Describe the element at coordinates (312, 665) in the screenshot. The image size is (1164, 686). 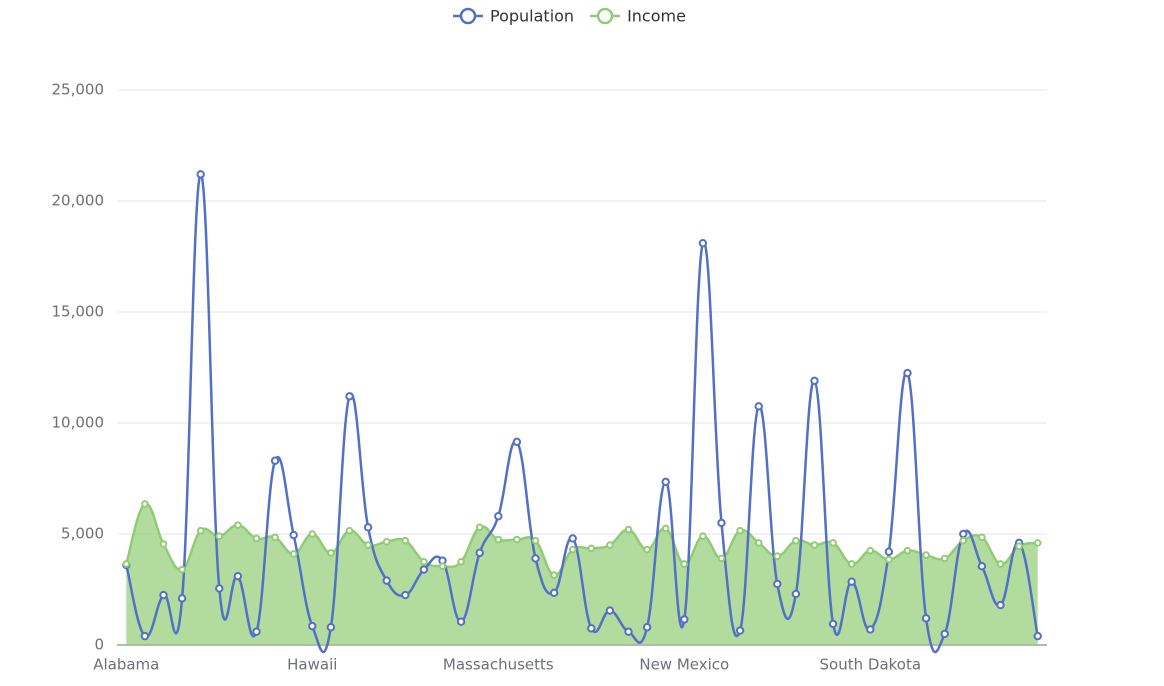
I see `x-tick-label: Hawaii` at that location.